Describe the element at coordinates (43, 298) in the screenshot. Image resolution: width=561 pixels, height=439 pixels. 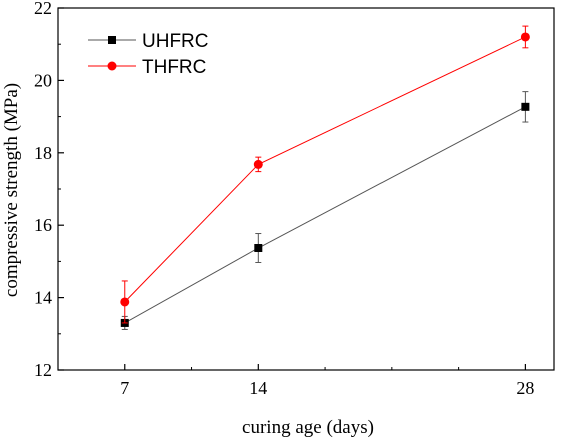
I see `y-tick-label: 14` at that location.